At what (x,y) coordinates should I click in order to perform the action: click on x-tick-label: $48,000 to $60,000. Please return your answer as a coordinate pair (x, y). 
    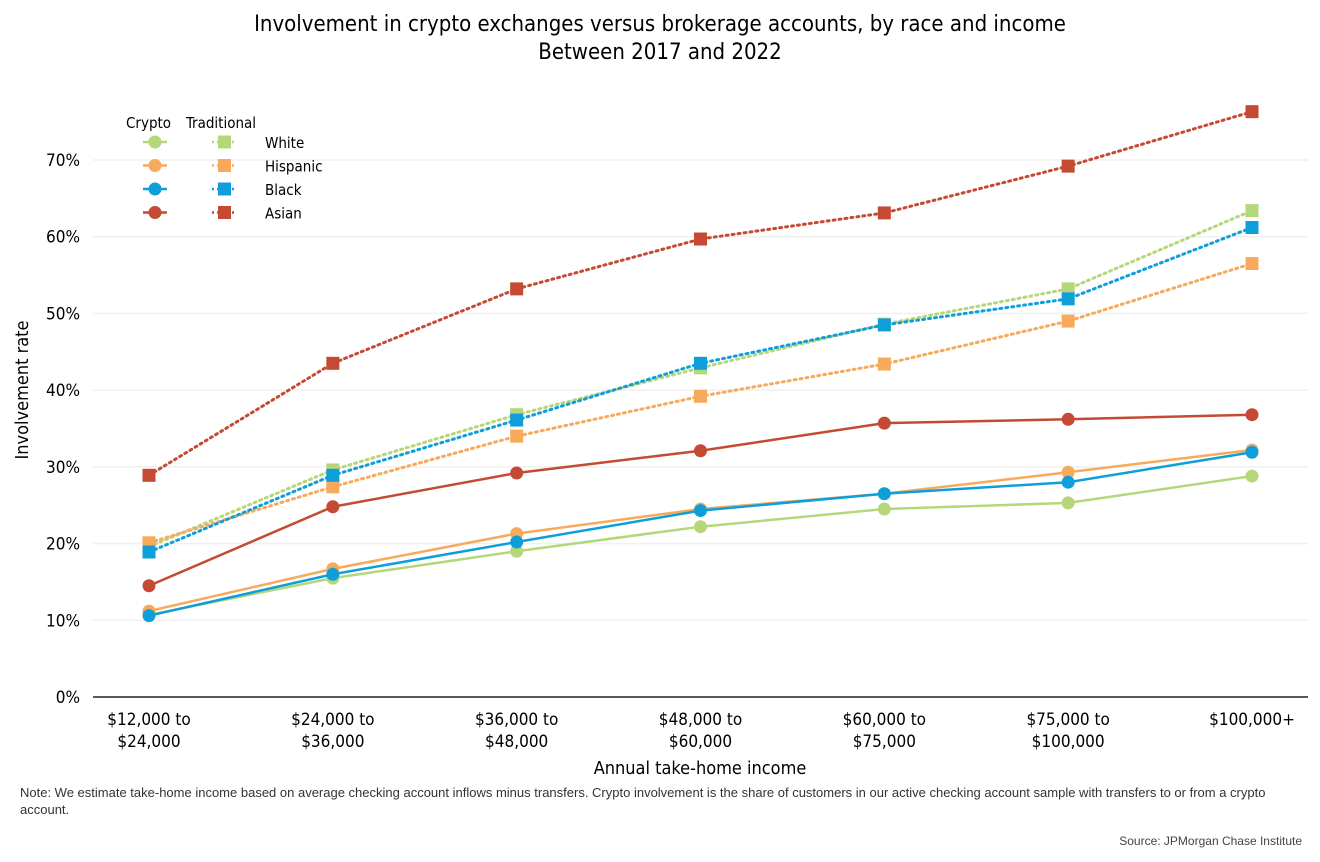
    Looking at the image, I should click on (700, 731).